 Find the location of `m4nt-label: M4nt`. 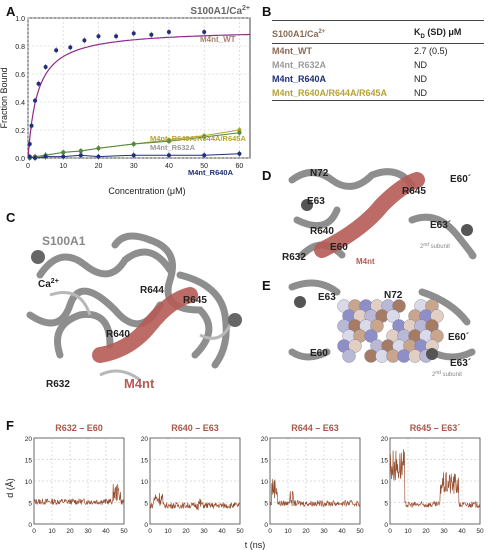

m4nt-label: M4nt is located at coordinates (365, 261).